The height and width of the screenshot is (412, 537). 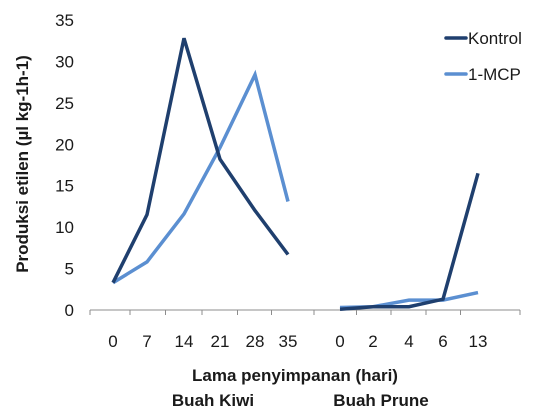 I want to click on x-axis-ticks: 0 7 14 21 28 35 0 2 4 6 13, so click(x=305, y=330).